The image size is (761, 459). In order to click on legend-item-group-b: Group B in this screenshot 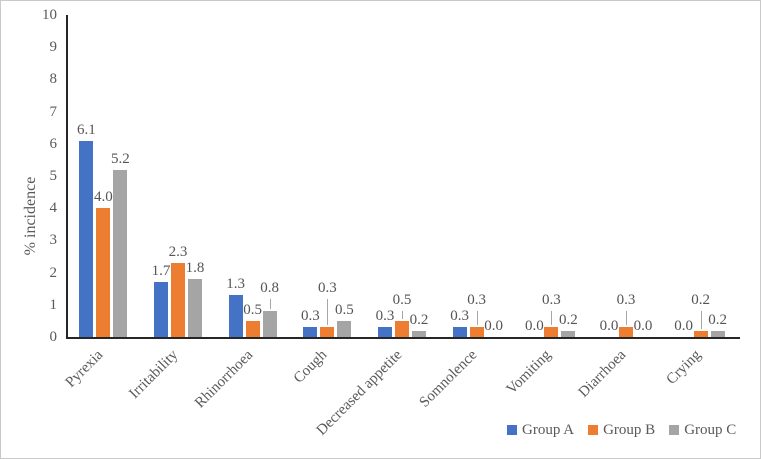, I will do `click(621, 430)`.